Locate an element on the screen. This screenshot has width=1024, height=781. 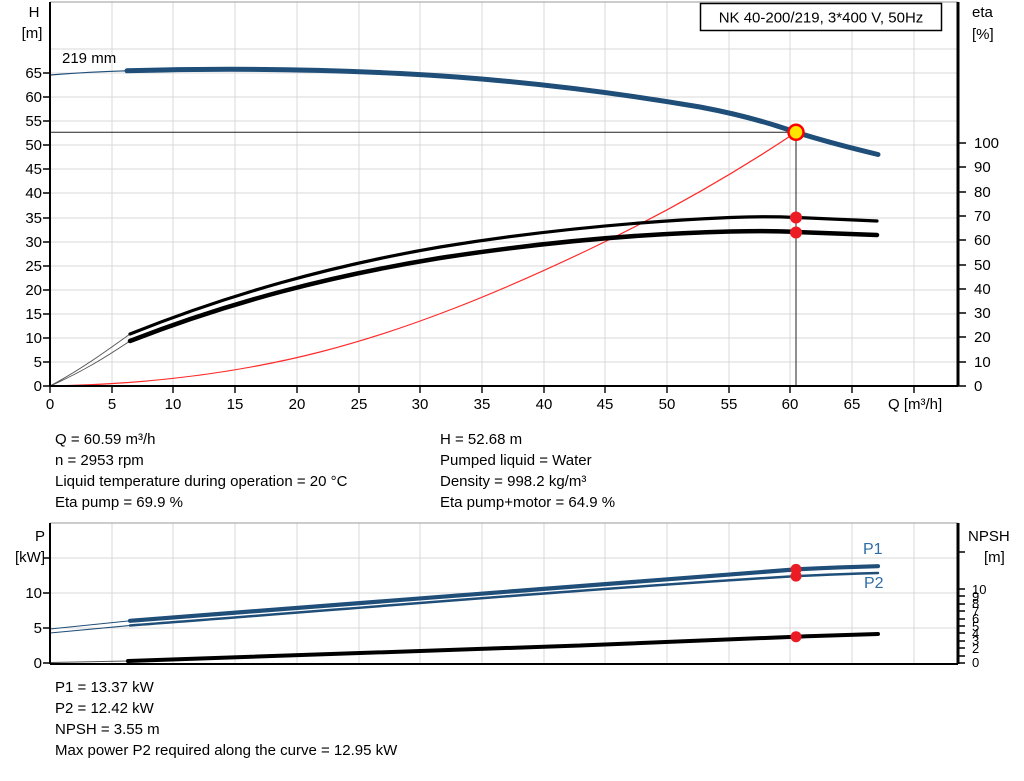
tick-label: 8 is located at coordinates (975, 603).